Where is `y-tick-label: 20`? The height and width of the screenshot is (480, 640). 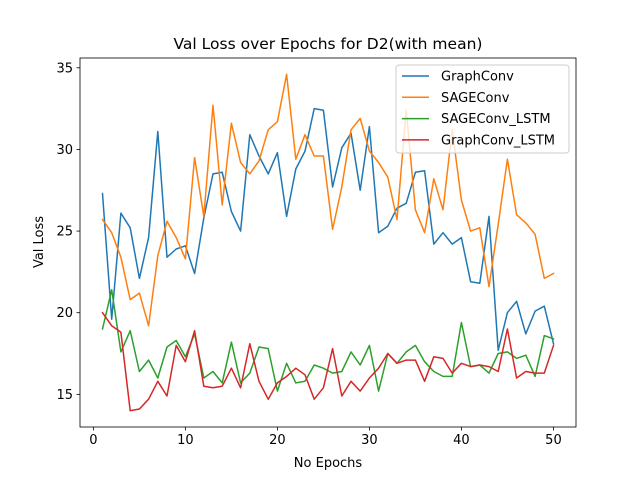
y-tick-label: 20 is located at coordinates (64, 313).